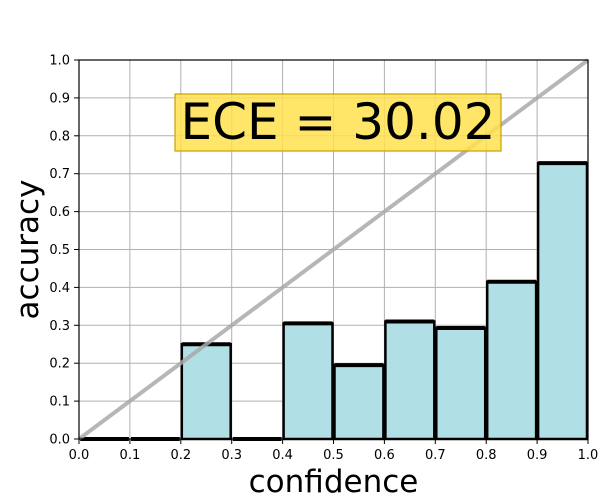  What do you see at coordinates (333, 455) in the screenshot?
I see `x-tick-label: 0.5` at bounding box center [333, 455].